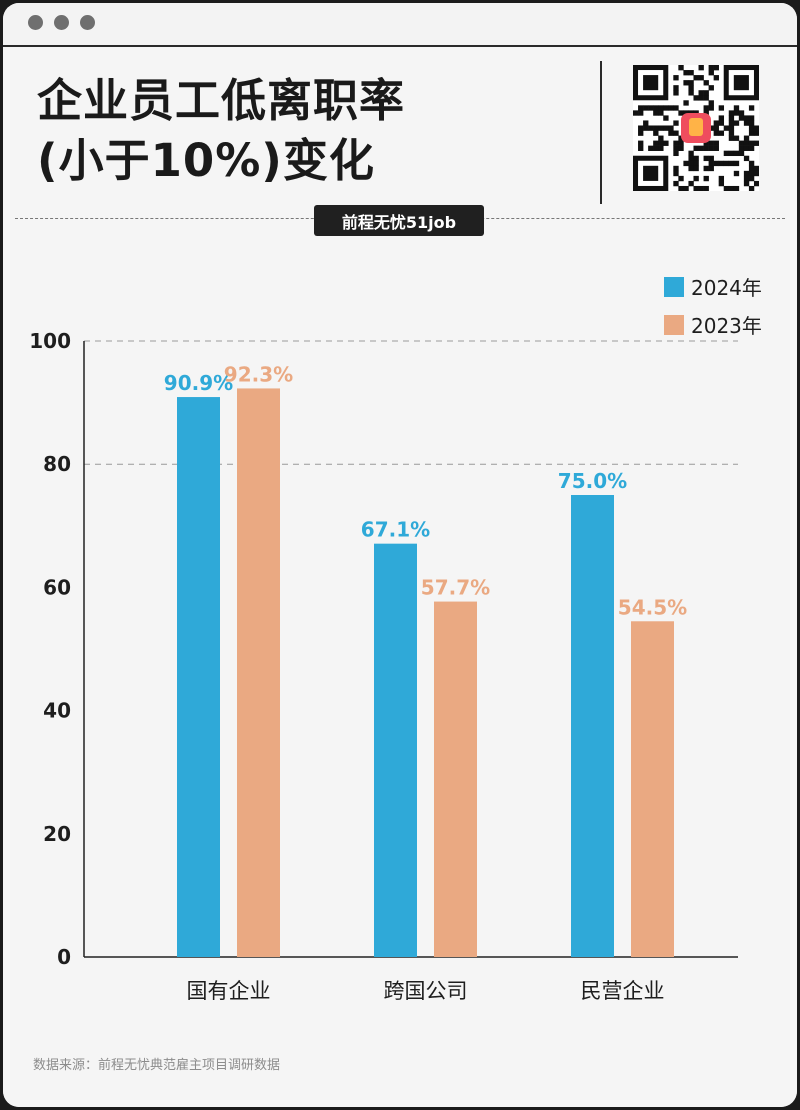 The width and height of the screenshot is (800, 1110). What do you see at coordinates (221, 131) in the screenshot?
I see `page-title: 企业员工低离职率 (小于10%)变化` at bounding box center [221, 131].